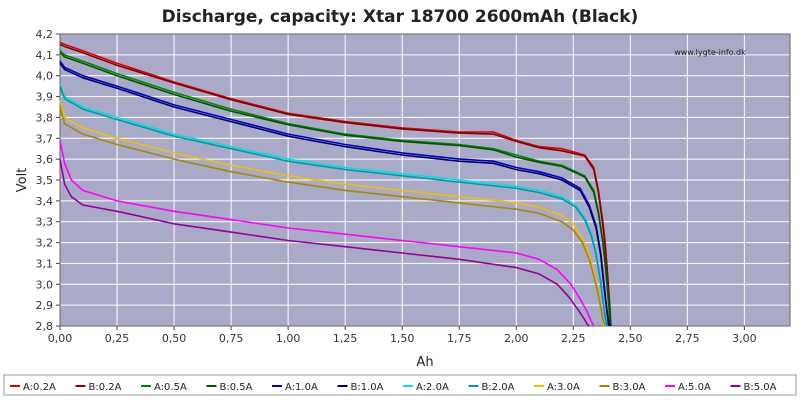  I want to click on legend-label: B:2.0A, so click(498, 387).